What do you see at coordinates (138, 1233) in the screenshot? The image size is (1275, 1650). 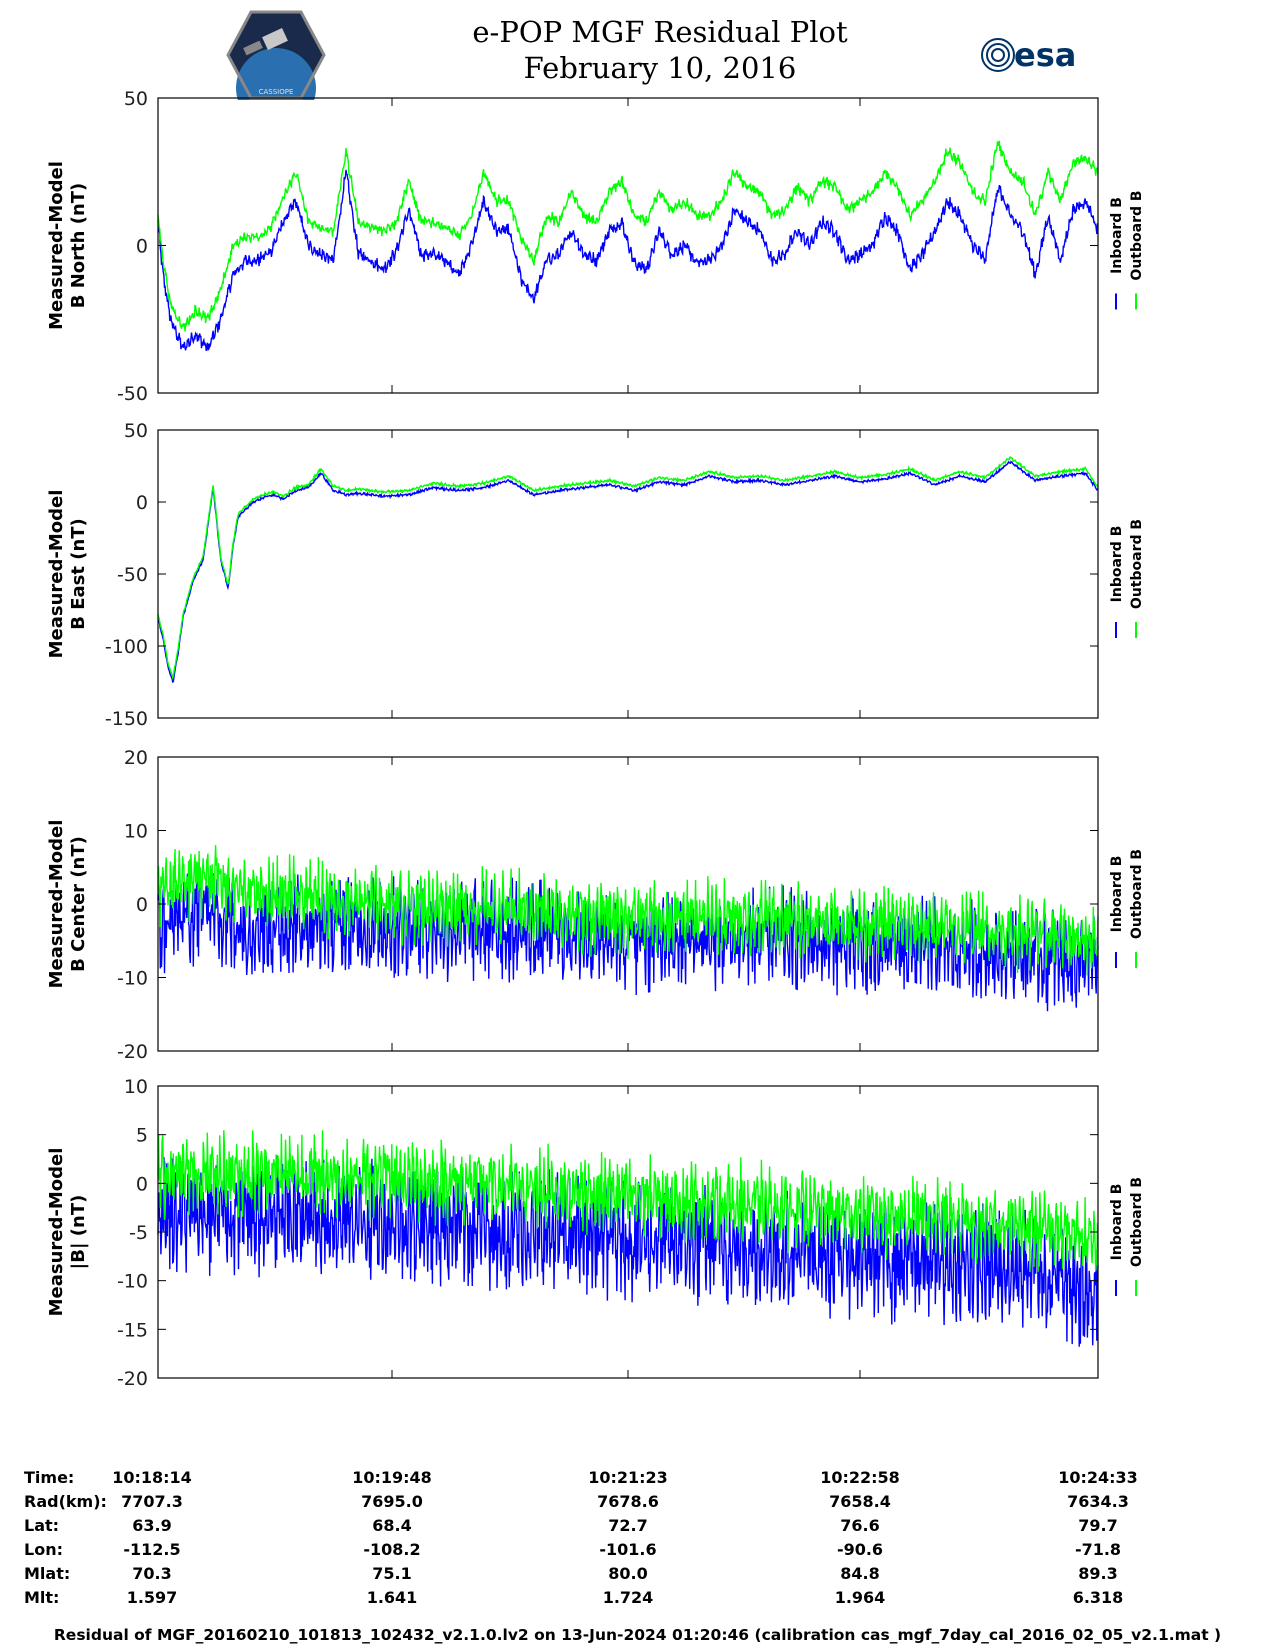 I see `y-tick-label: -5` at bounding box center [138, 1233].